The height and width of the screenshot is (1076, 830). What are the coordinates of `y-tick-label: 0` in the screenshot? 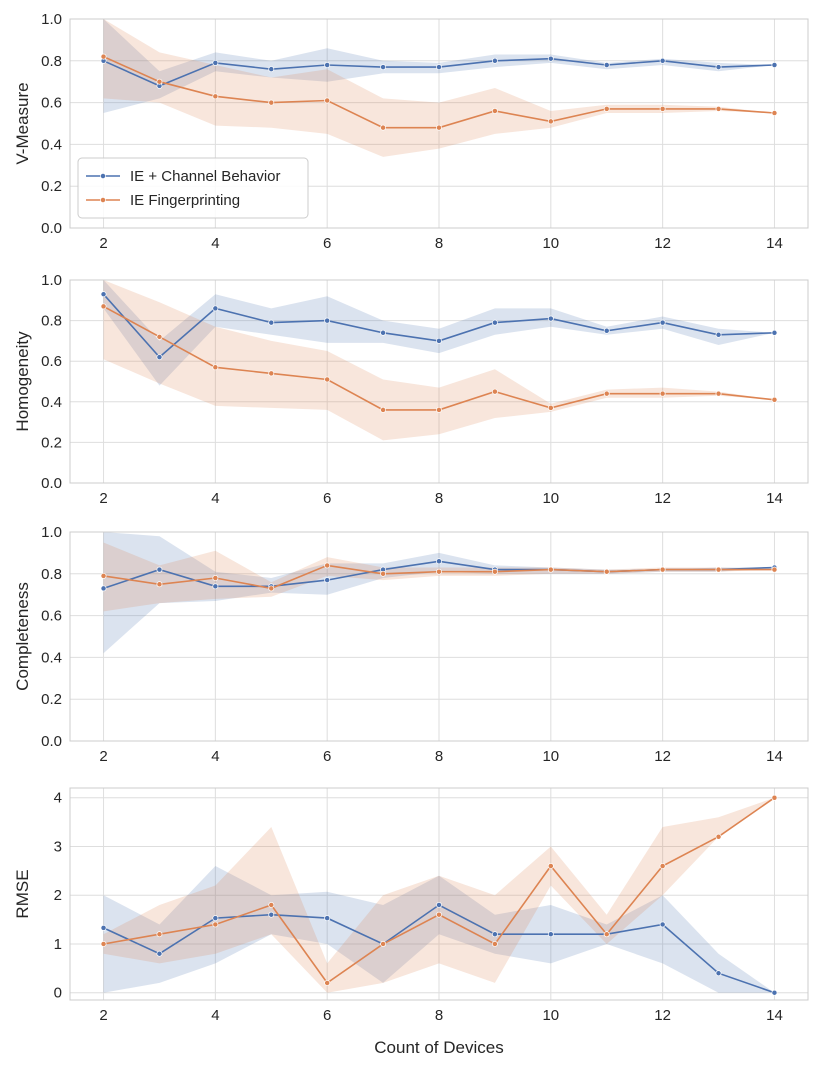 It's located at (58, 993).